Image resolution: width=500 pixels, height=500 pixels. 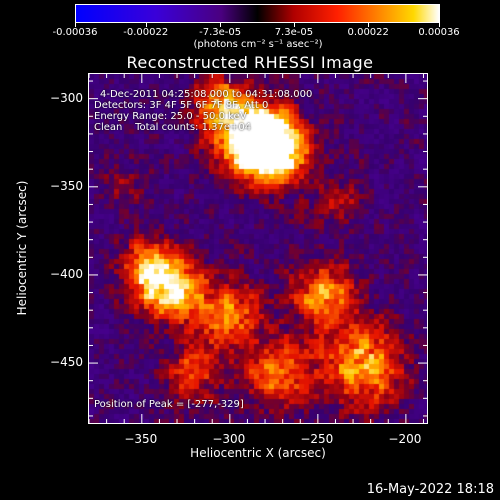 I want to click on colorbar-tick-label: -0.00022, so click(x=146, y=32).